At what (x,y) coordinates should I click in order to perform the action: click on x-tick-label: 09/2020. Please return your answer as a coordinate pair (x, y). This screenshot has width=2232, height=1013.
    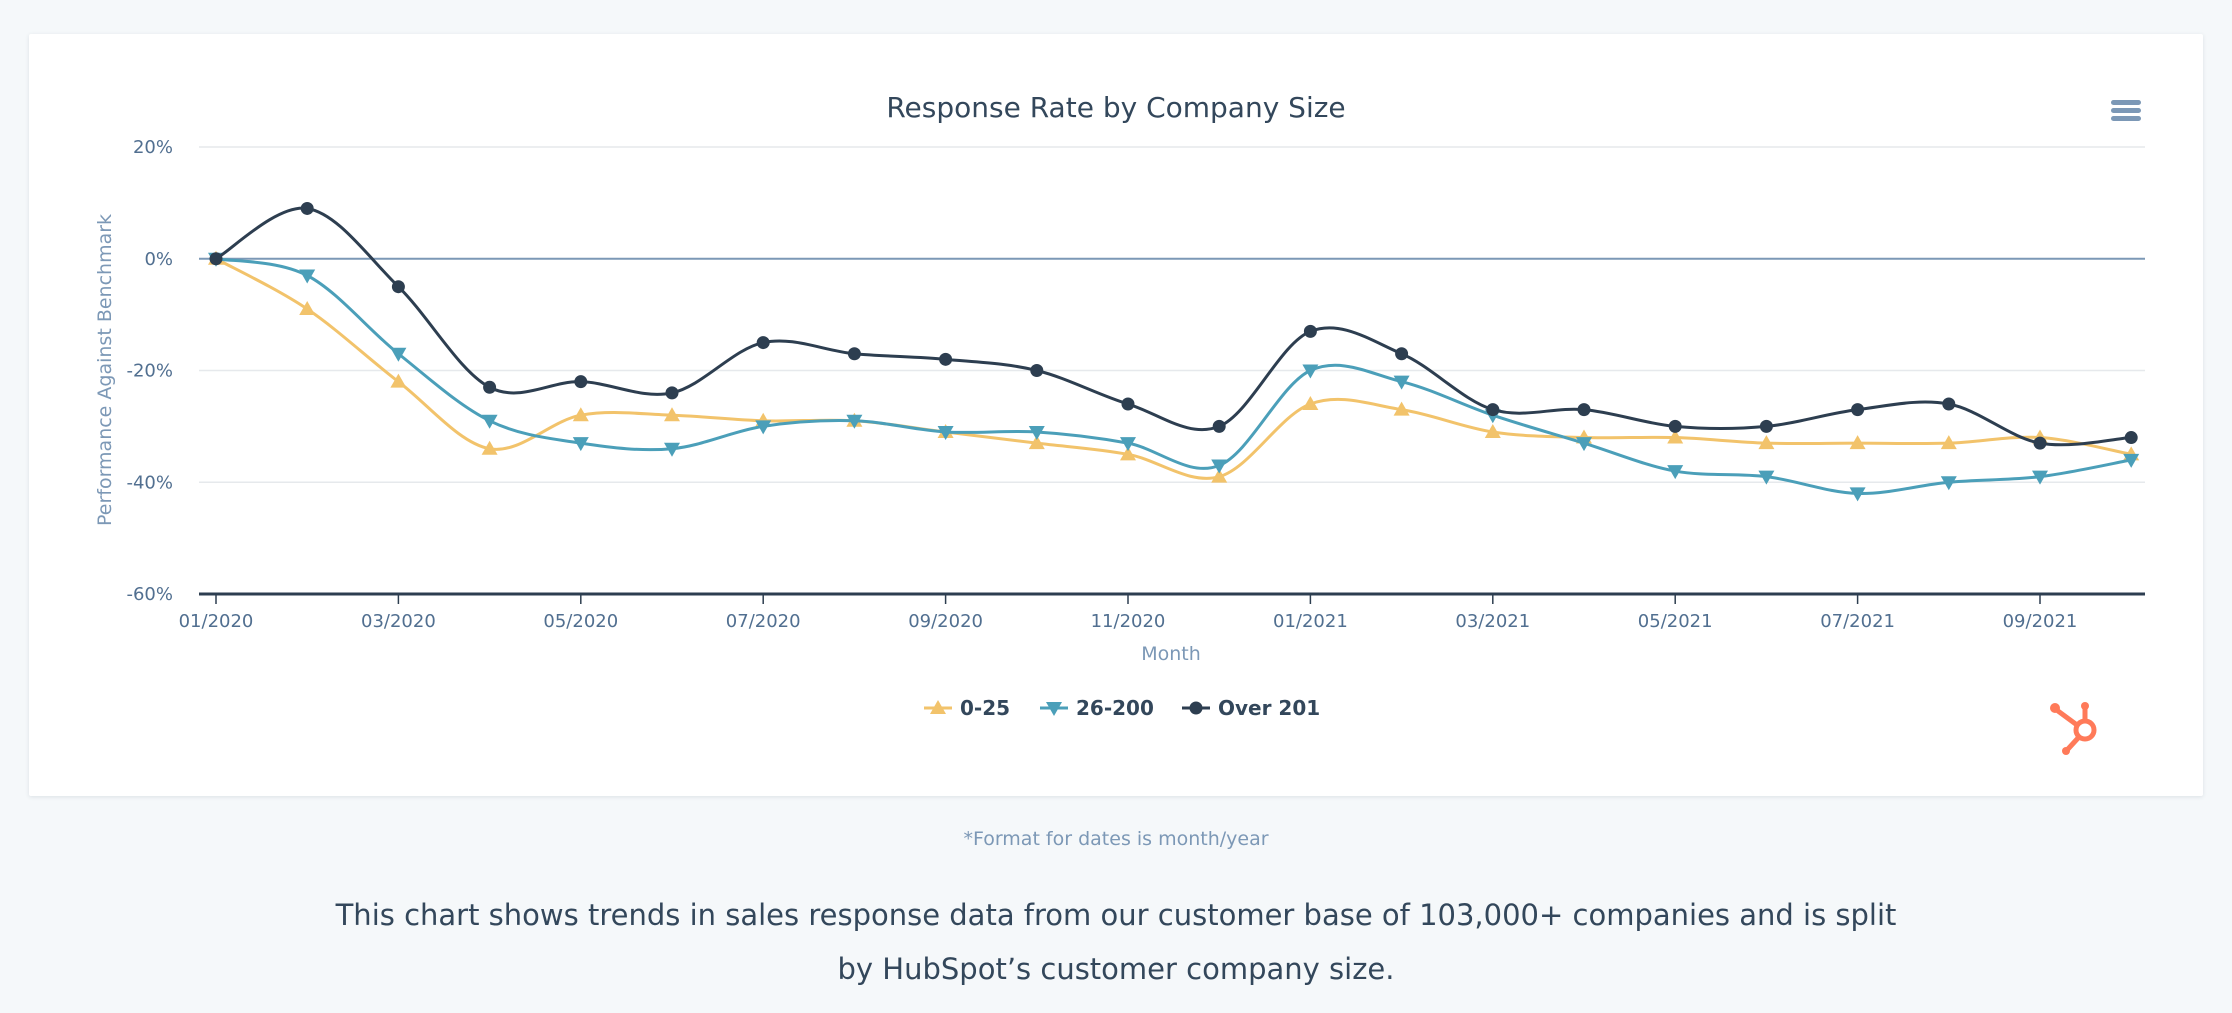
    Looking at the image, I should click on (945, 621).